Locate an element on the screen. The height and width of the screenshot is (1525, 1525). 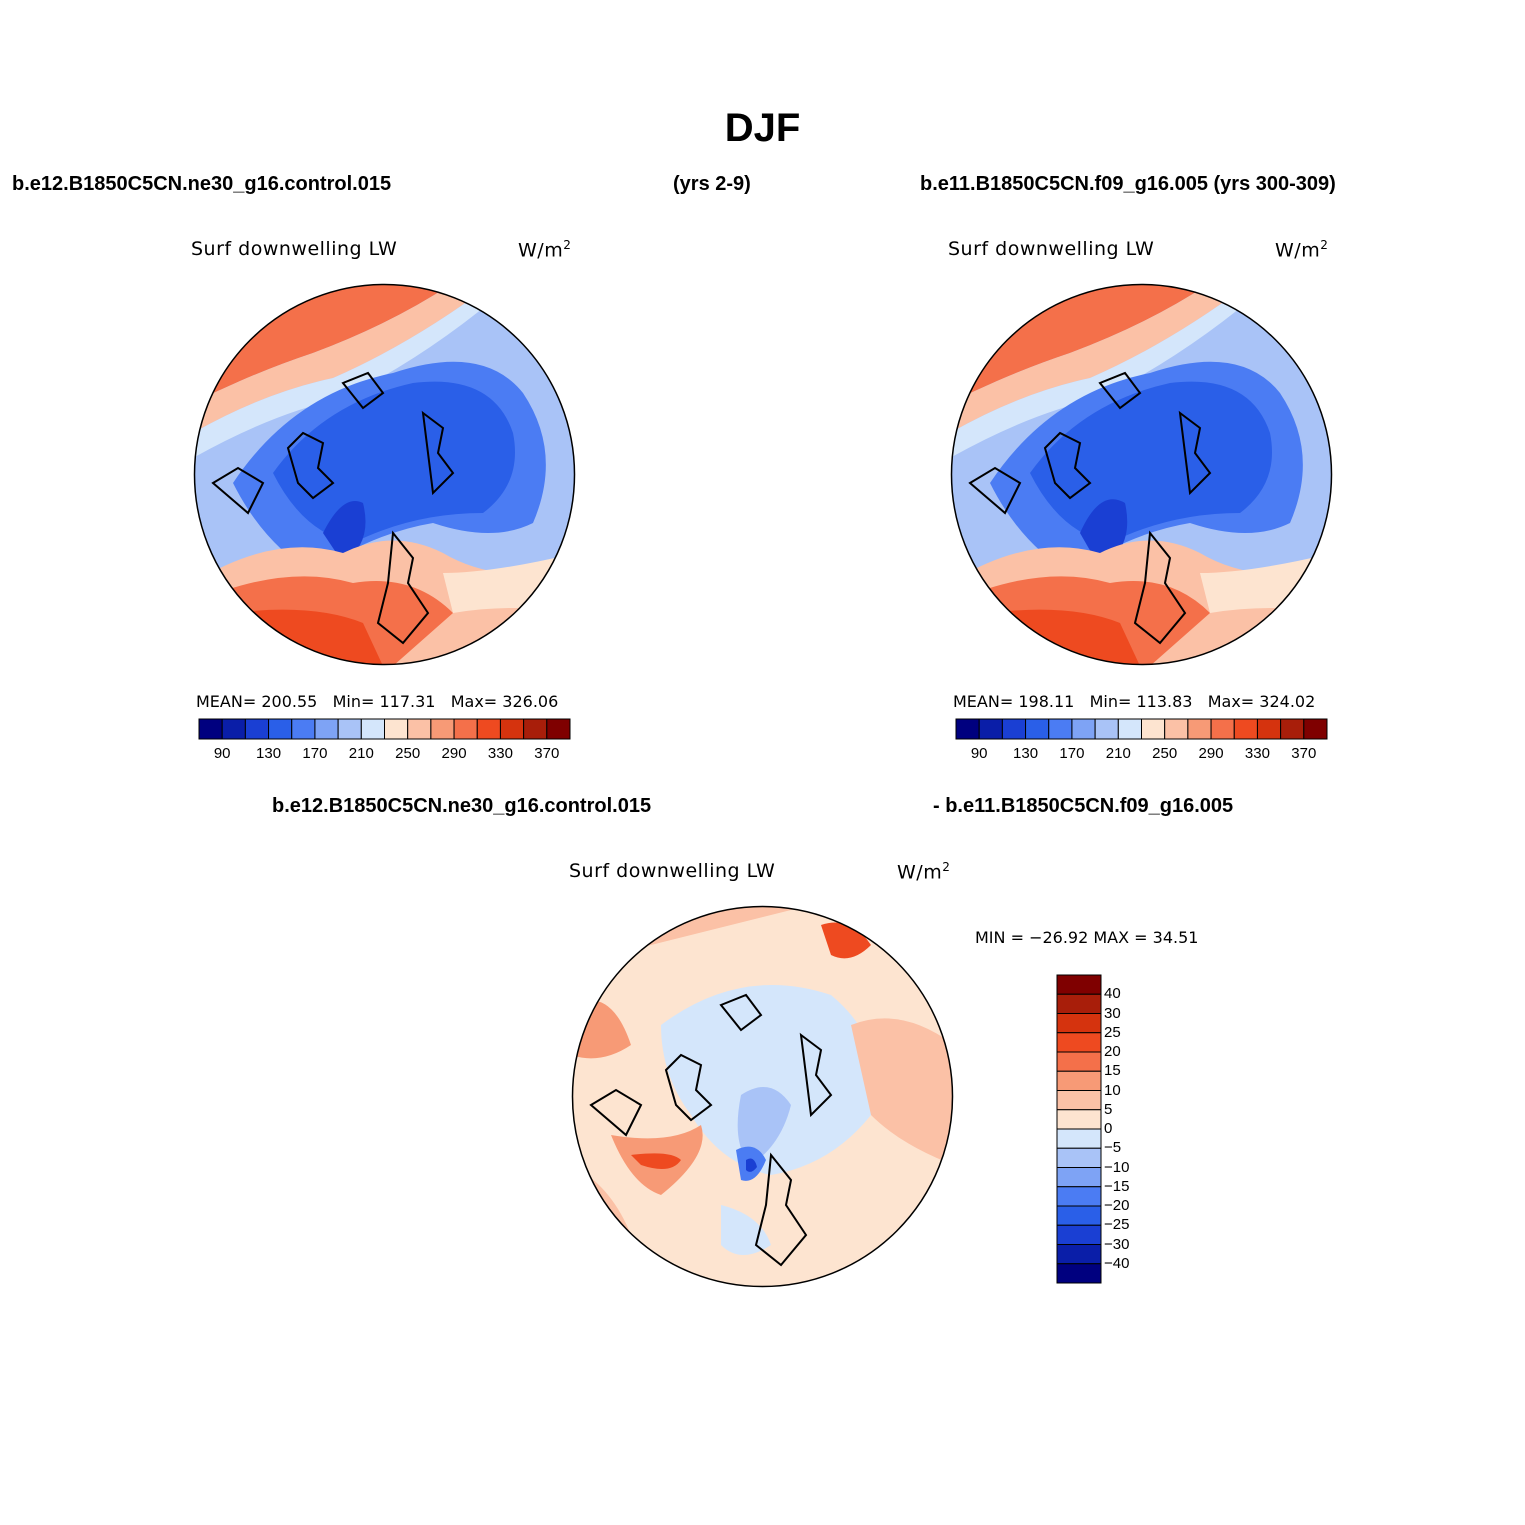
diff-colorbar-tick: −25 is located at coordinates (1117, 1225).